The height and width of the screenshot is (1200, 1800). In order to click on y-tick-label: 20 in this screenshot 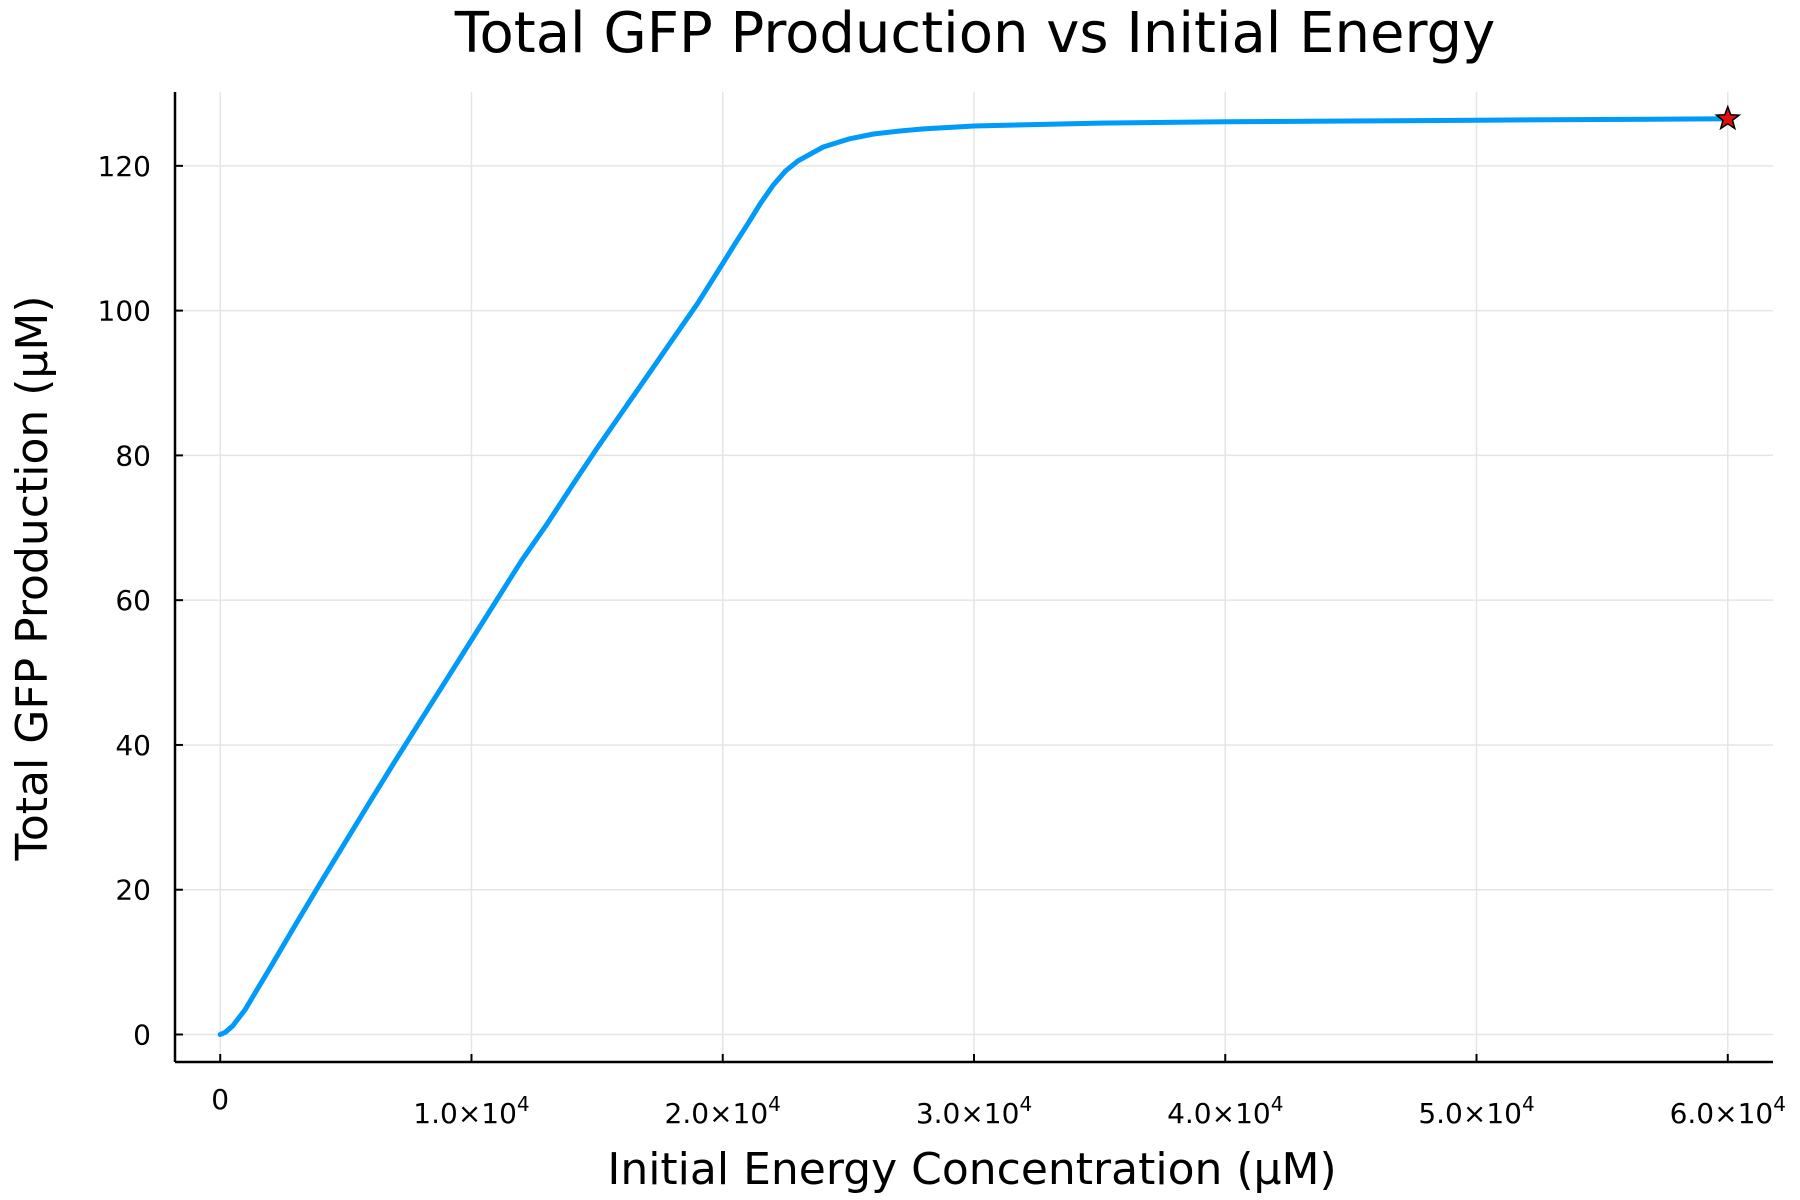, I will do `click(133, 890)`.